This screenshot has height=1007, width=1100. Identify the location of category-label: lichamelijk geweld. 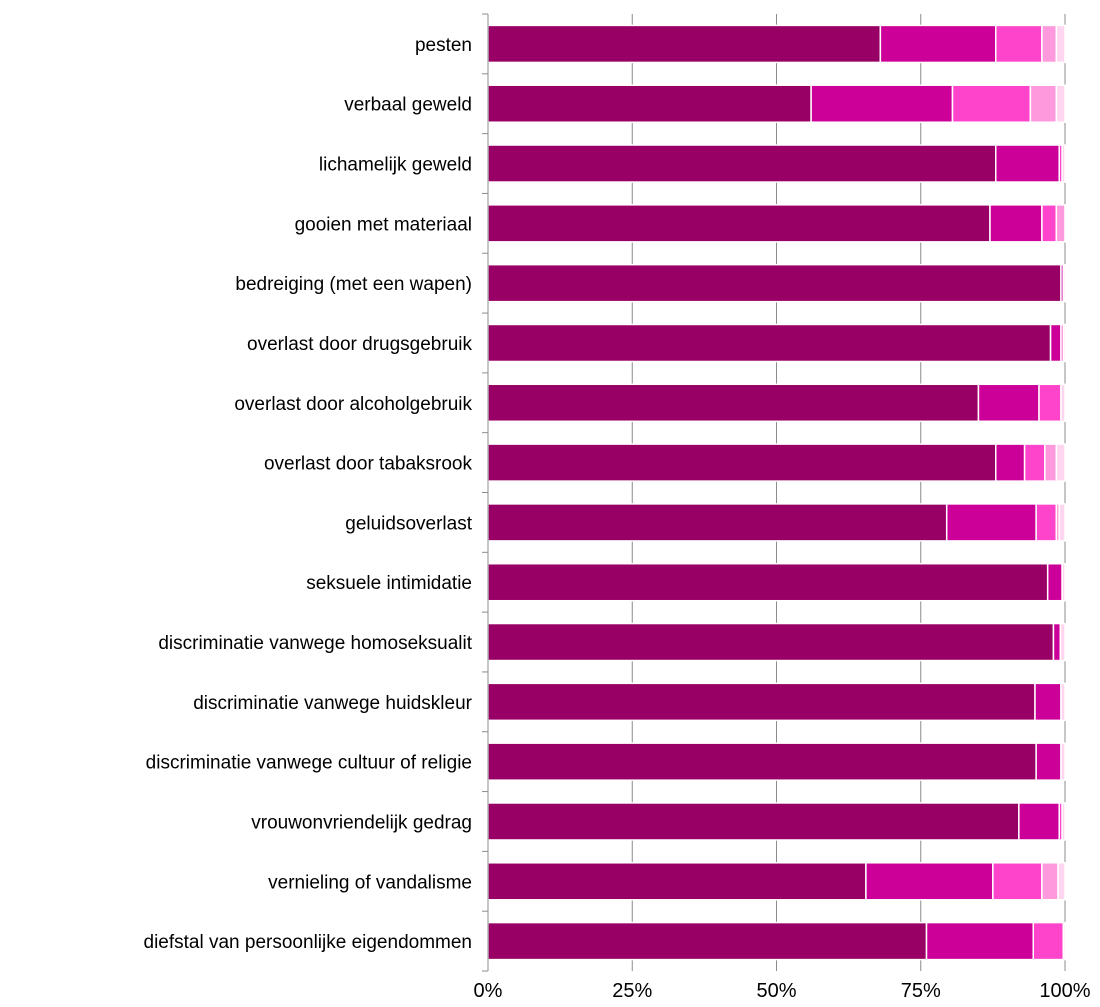
(395, 165).